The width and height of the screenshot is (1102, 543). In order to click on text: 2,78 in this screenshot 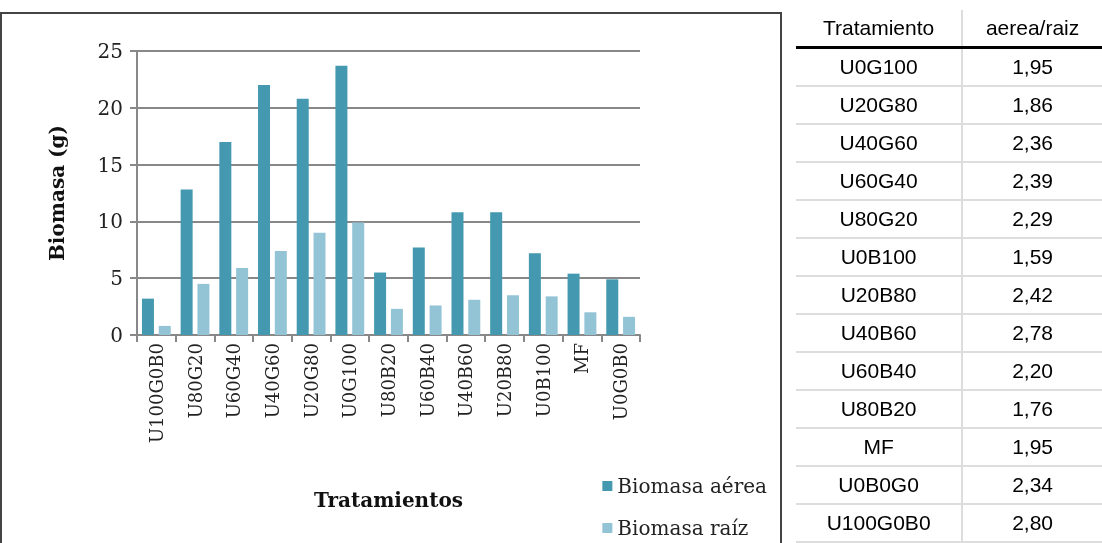, I will do `click(1033, 332)`.